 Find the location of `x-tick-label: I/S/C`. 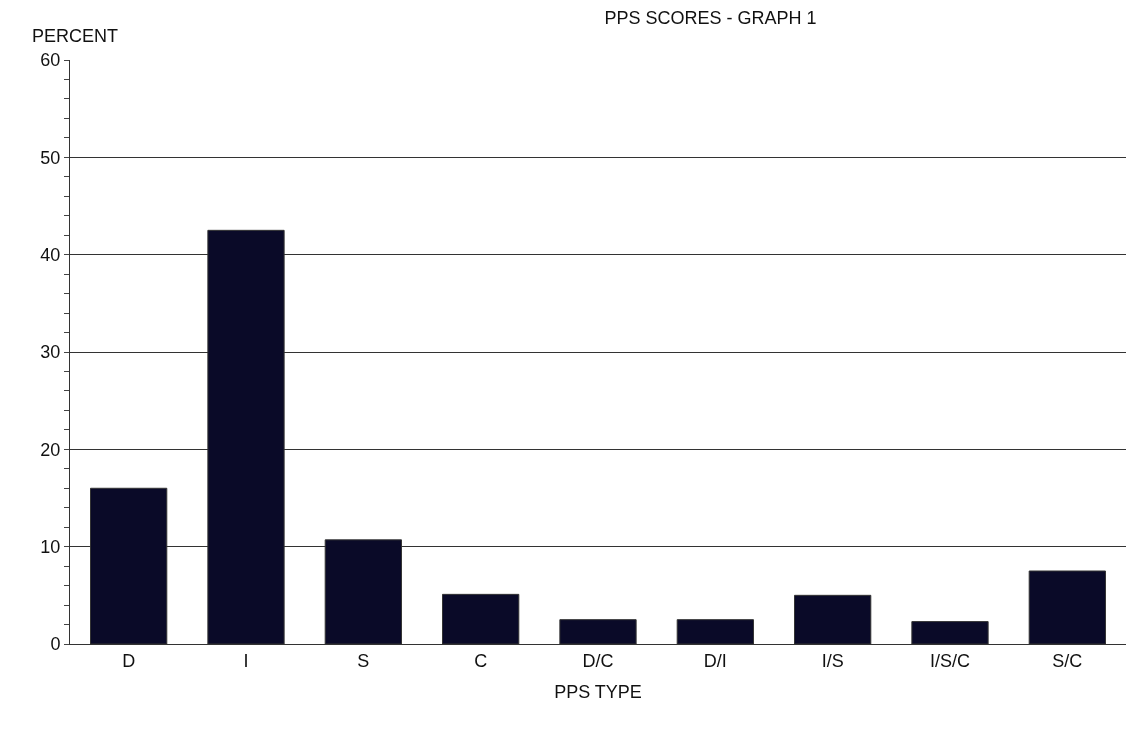

x-tick-label: I/S/C is located at coordinates (950, 660).